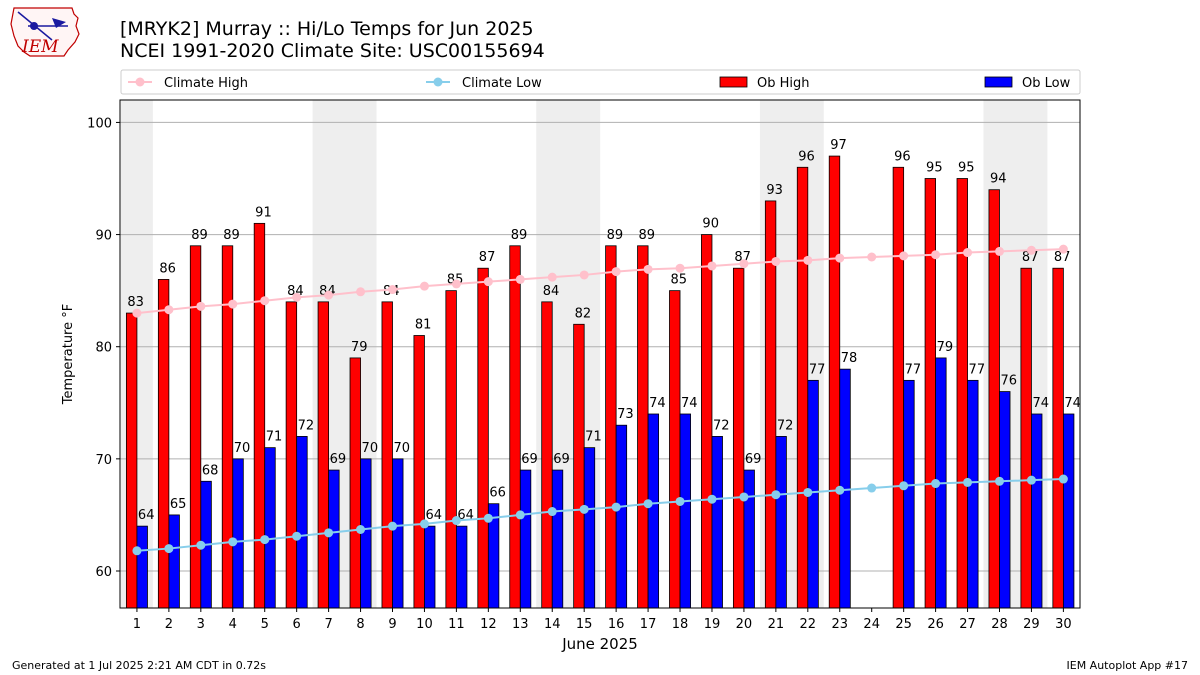 The height and width of the screenshot is (675, 1200). Describe the element at coordinates (680, 624) in the screenshot. I see `x-tick-label: 18` at that location.